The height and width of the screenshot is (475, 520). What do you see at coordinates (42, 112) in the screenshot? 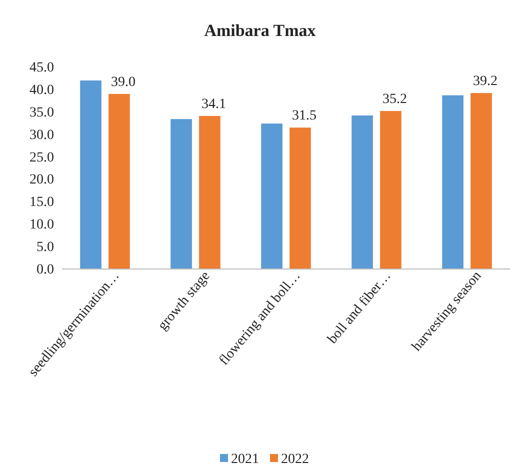
I see `y-tick-label: 35.0` at bounding box center [42, 112].